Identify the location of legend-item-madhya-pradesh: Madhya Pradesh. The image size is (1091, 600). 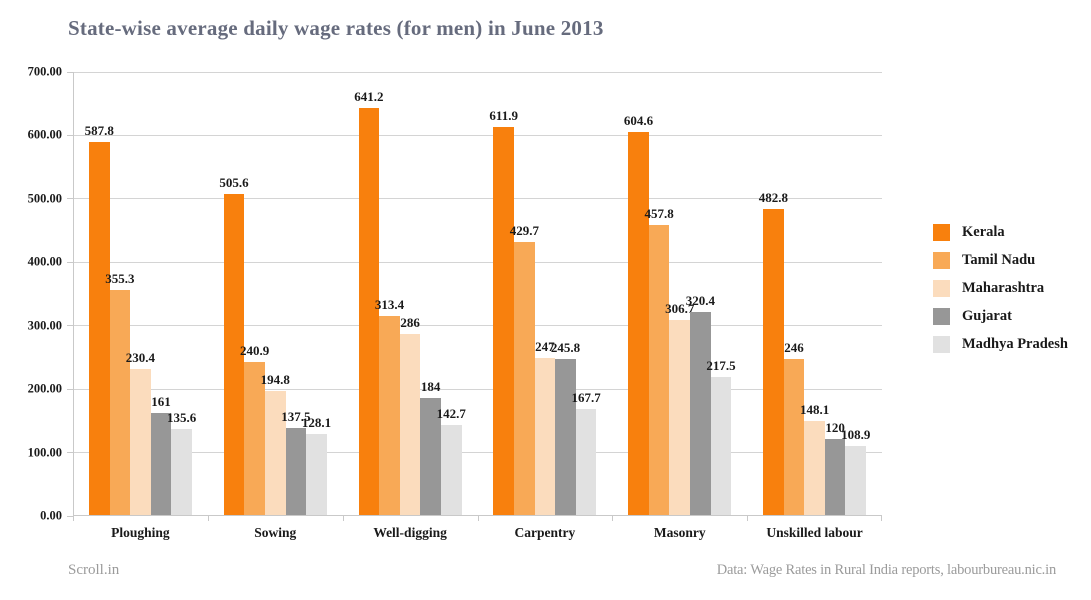
(1000, 344).